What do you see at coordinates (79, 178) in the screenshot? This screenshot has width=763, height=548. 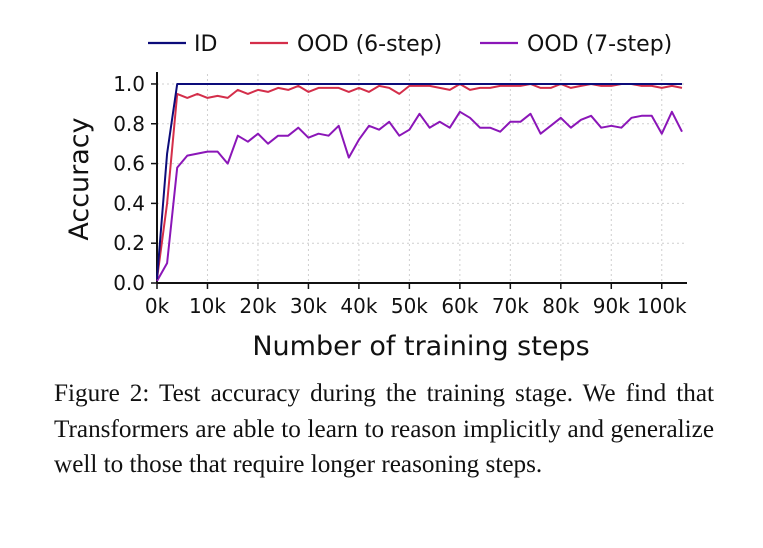 I see `y-axis-label: Accuracy` at bounding box center [79, 178].